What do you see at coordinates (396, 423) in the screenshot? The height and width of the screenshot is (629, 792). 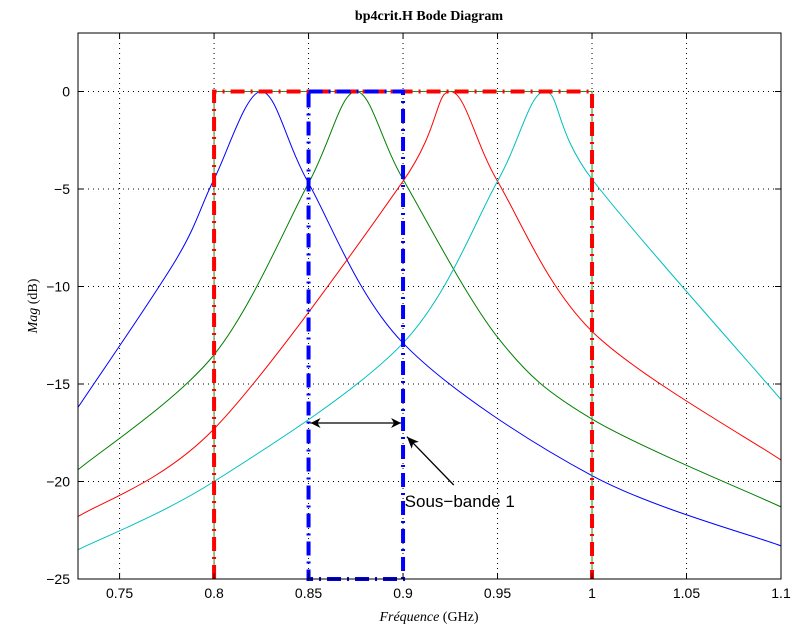 I see `arrow-head-right` at bounding box center [396, 423].